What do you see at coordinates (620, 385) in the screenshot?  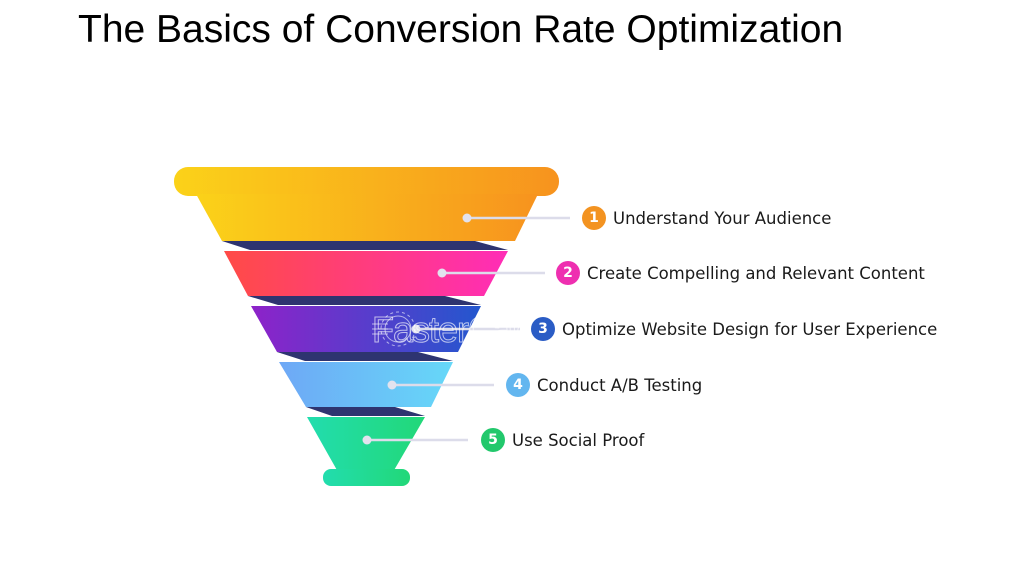 I see `step-text-4: Conduct A/B Testing` at bounding box center [620, 385].